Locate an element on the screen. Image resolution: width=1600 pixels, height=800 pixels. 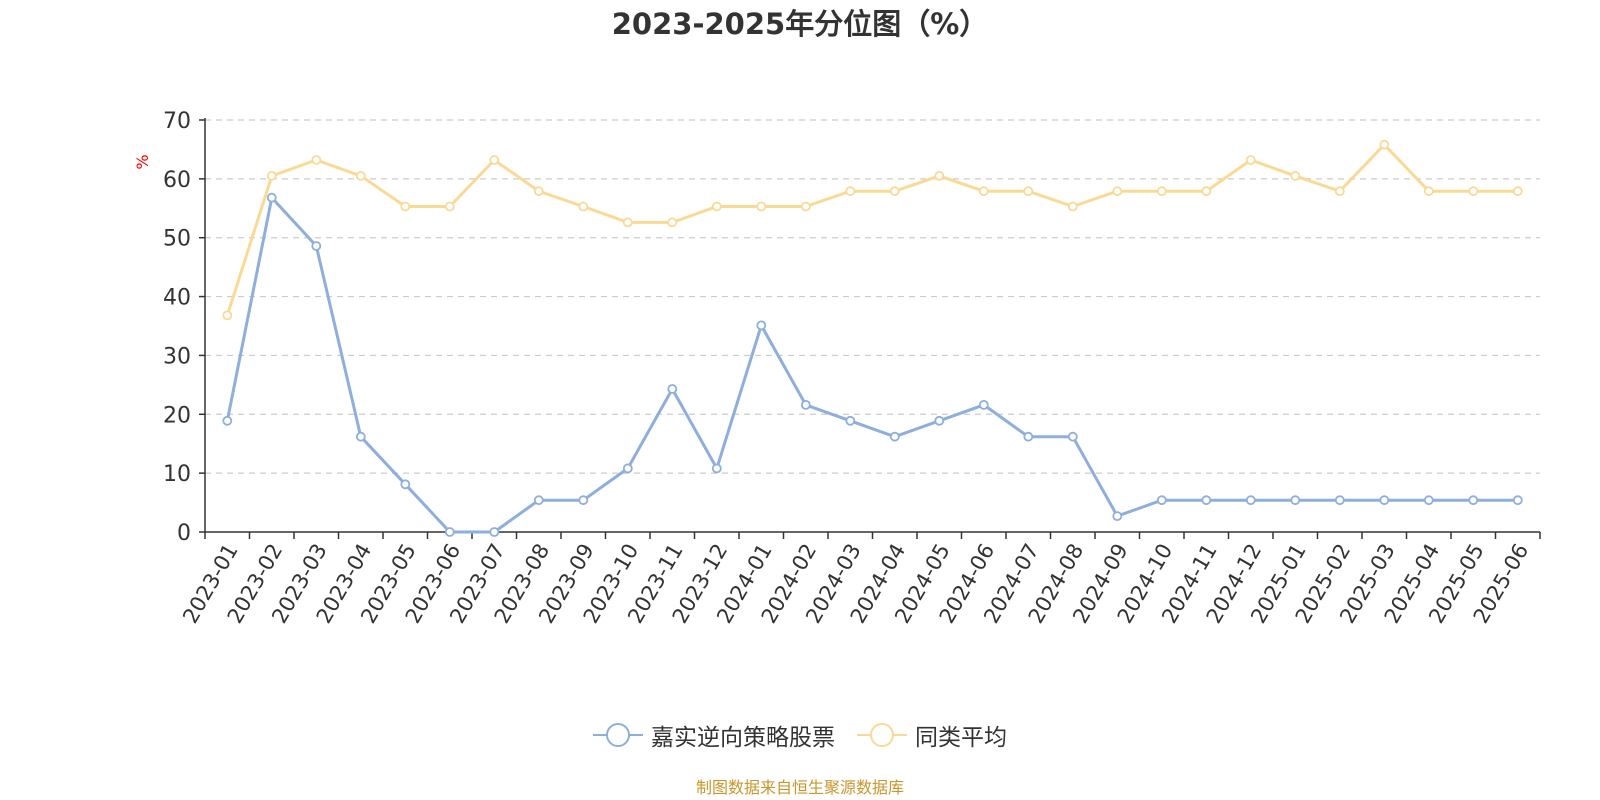
y-tick-label: 60 is located at coordinates (177, 180).